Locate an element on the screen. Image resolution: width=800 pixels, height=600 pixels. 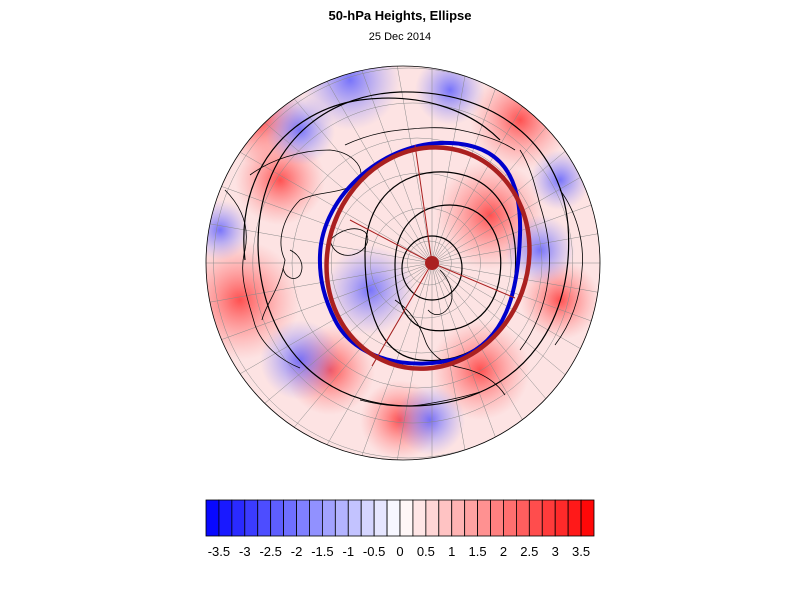
vortex-ellipses is located at coordinates (424, 255).